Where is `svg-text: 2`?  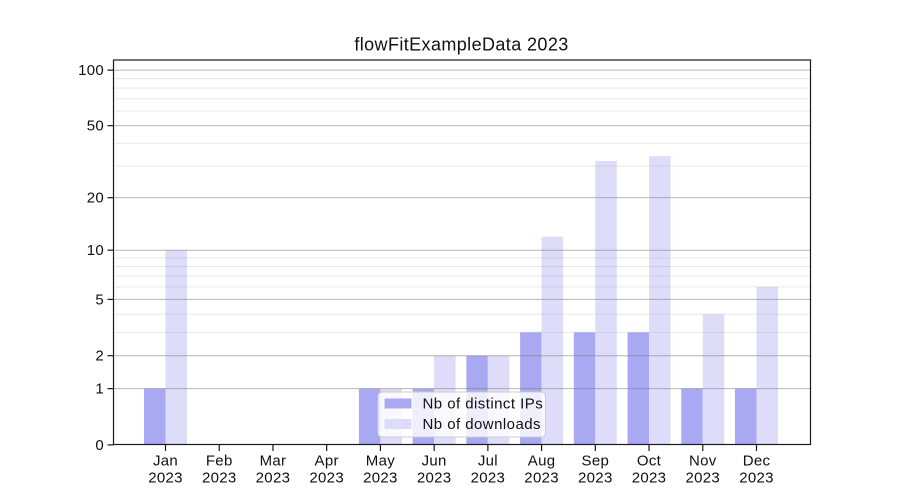
svg-text: 2 is located at coordinates (99, 356).